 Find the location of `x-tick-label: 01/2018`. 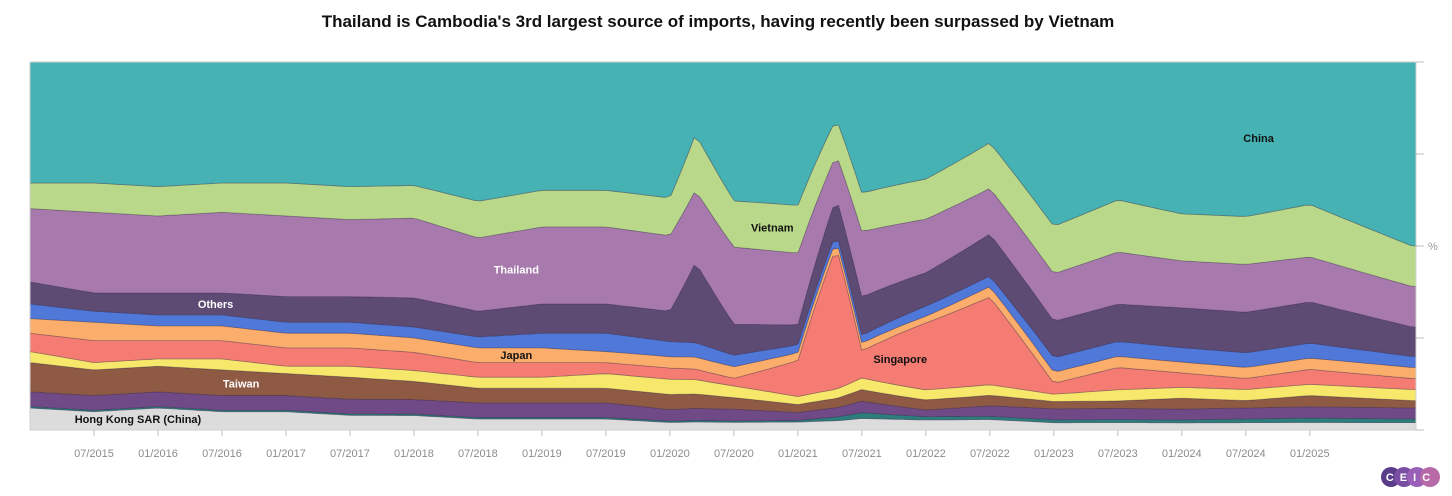

x-tick-label: 01/2018 is located at coordinates (414, 454).